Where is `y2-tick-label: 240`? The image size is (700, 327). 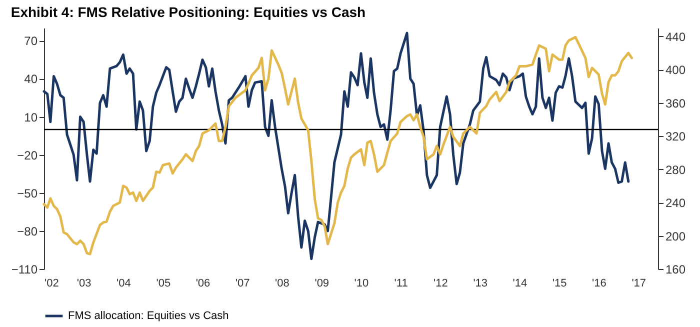 y2-tick-label: 240 is located at coordinates (676, 203).